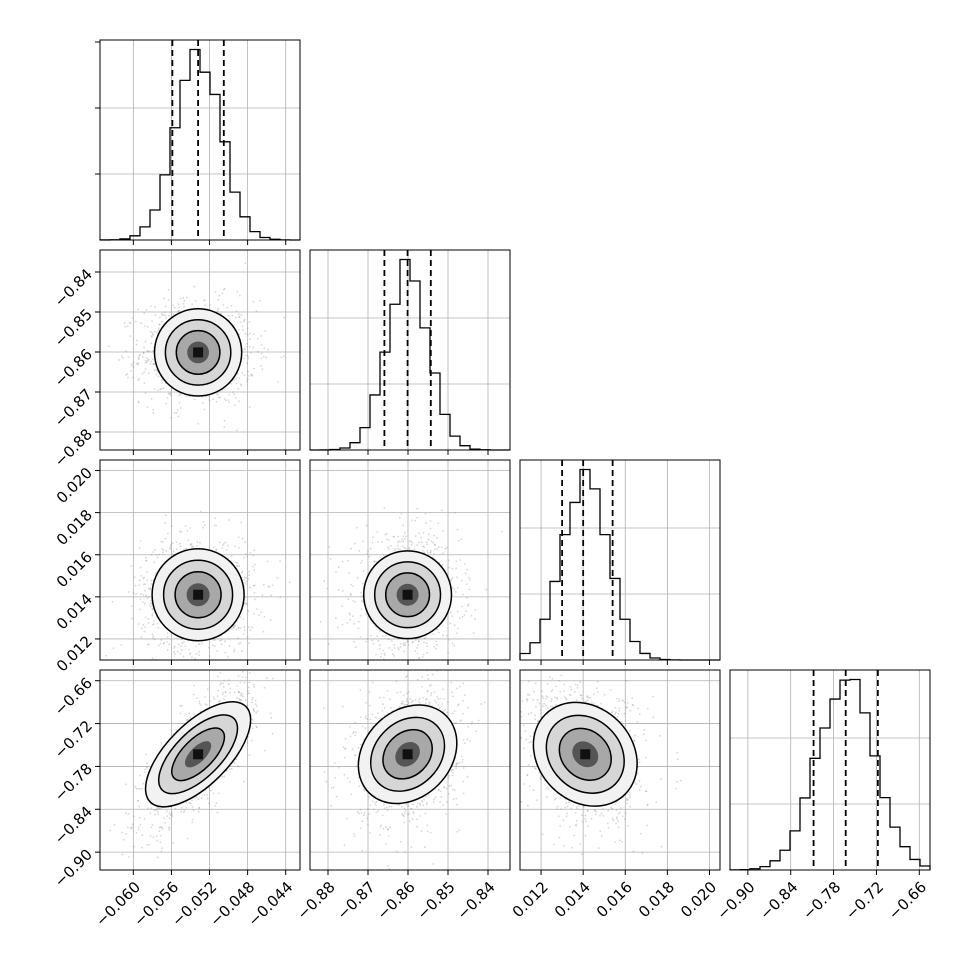 This screenshot has width=970, height=970. What do you see at coordinates (410, 760) in the screenshot?
I see `scatter-panel` at bounding box center [410, 760].